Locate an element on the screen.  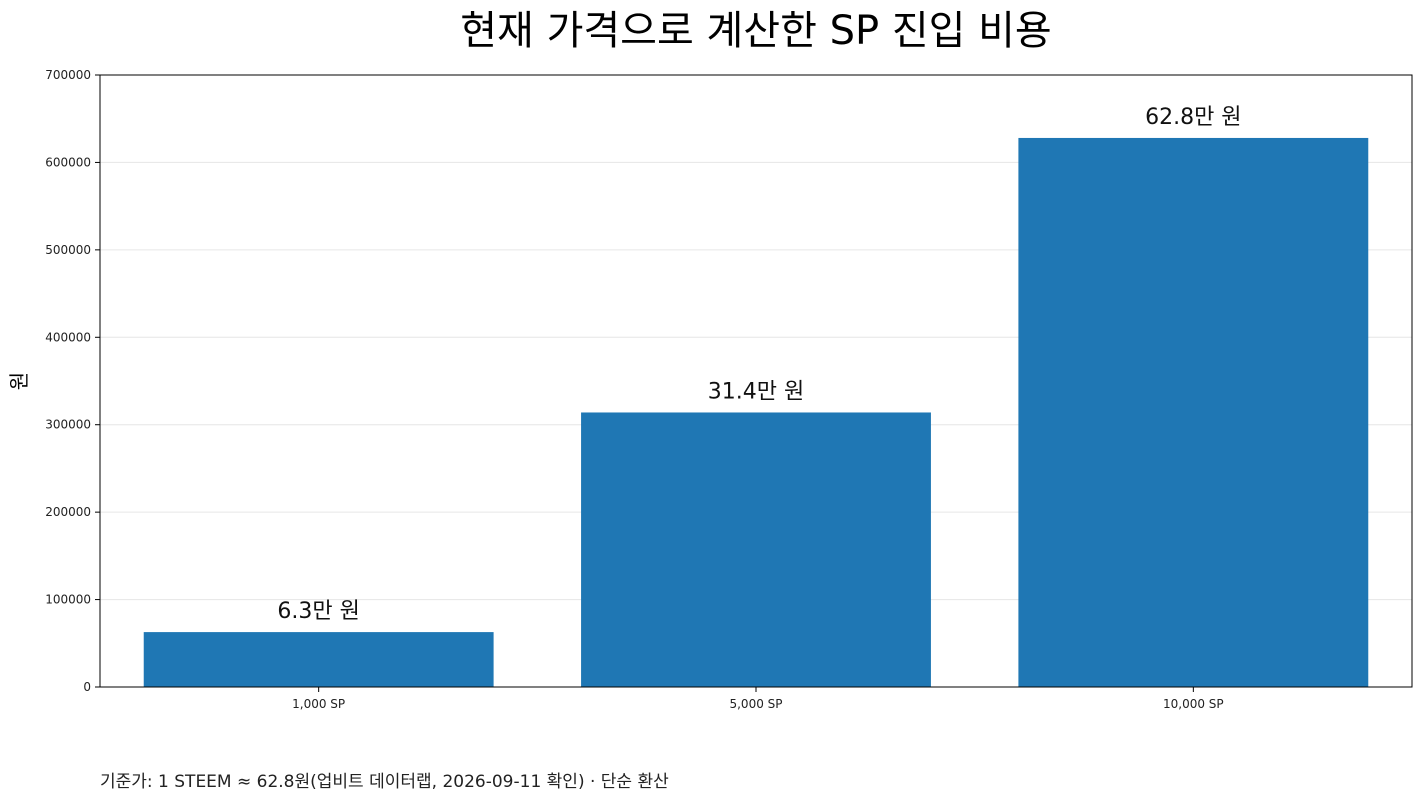
y-tick-label: 700000 is located at coordinates (68, 75).